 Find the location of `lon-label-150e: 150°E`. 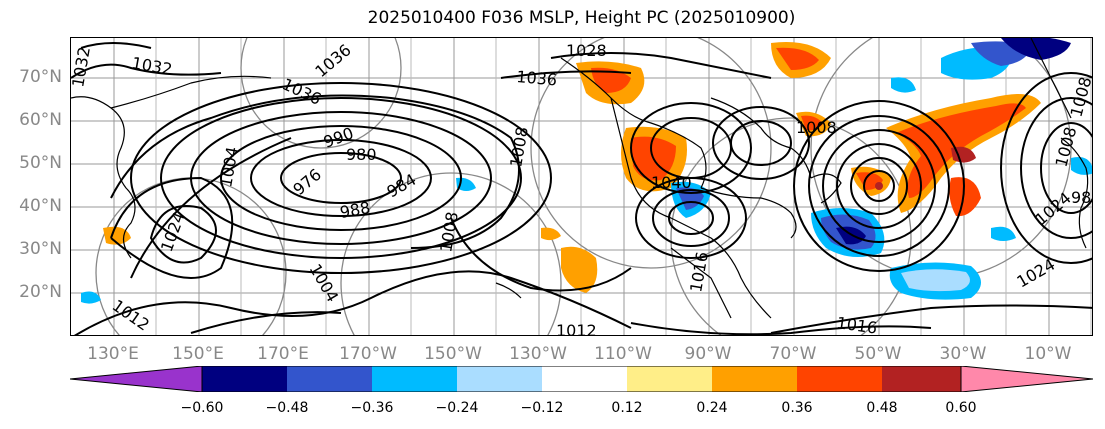

lon-label-150e: 150°E is located at coordinates (198, 354).